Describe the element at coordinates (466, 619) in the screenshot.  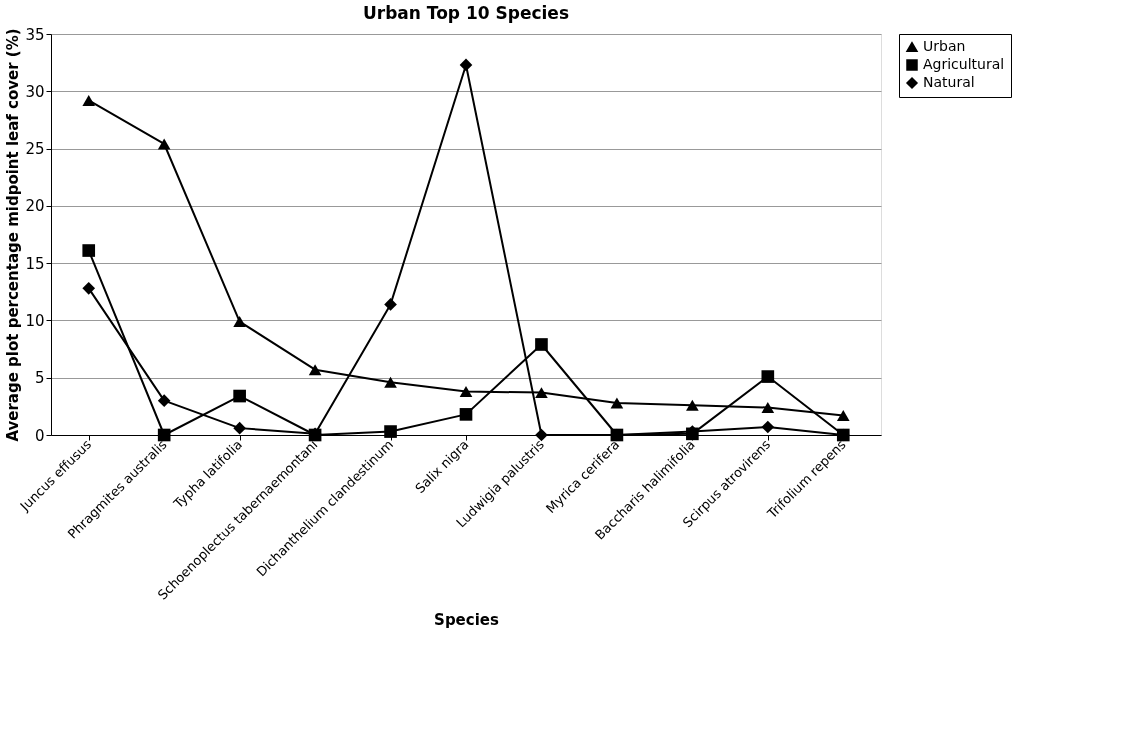
I see `x-axis-title: Species` at that location.